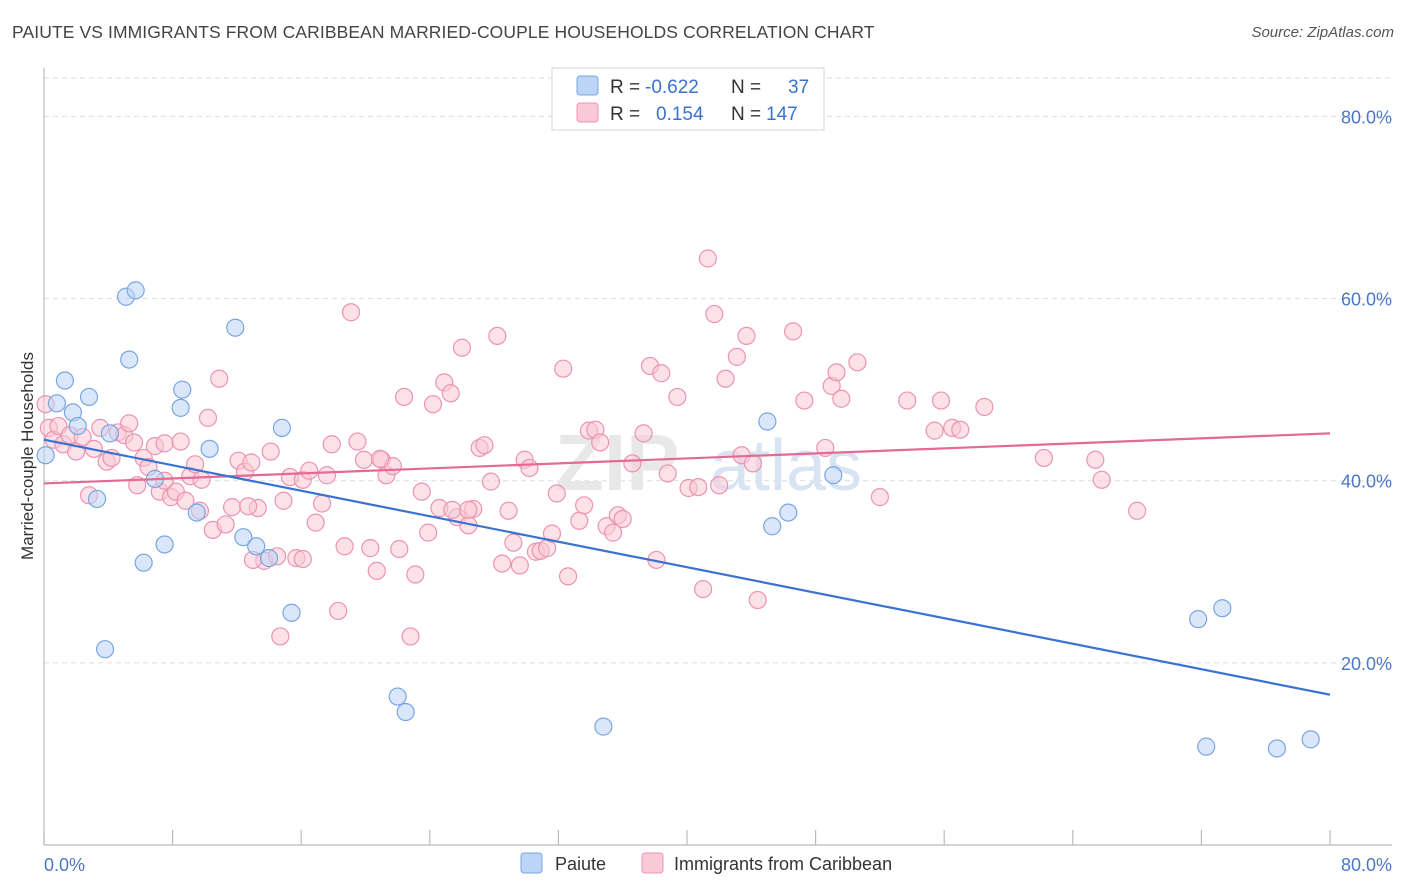 The height and width of the screenshot is (892, 1406). Describe the element at coordinates (746, 87) in the screenshot. I see `legend-n-label: N =` at that location.